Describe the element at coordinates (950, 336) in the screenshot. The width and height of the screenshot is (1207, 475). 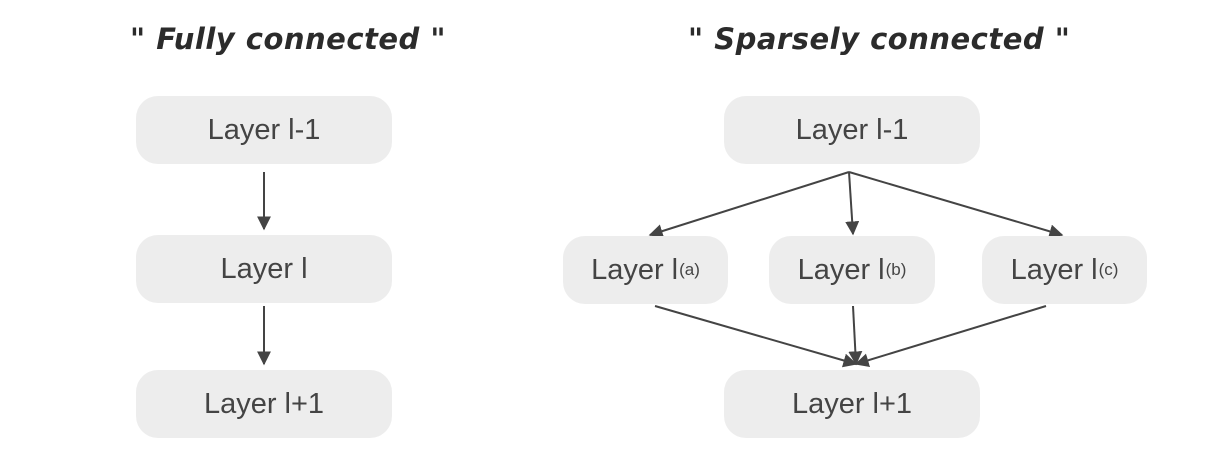
I see `edge-sc-c-to-next` at that location.